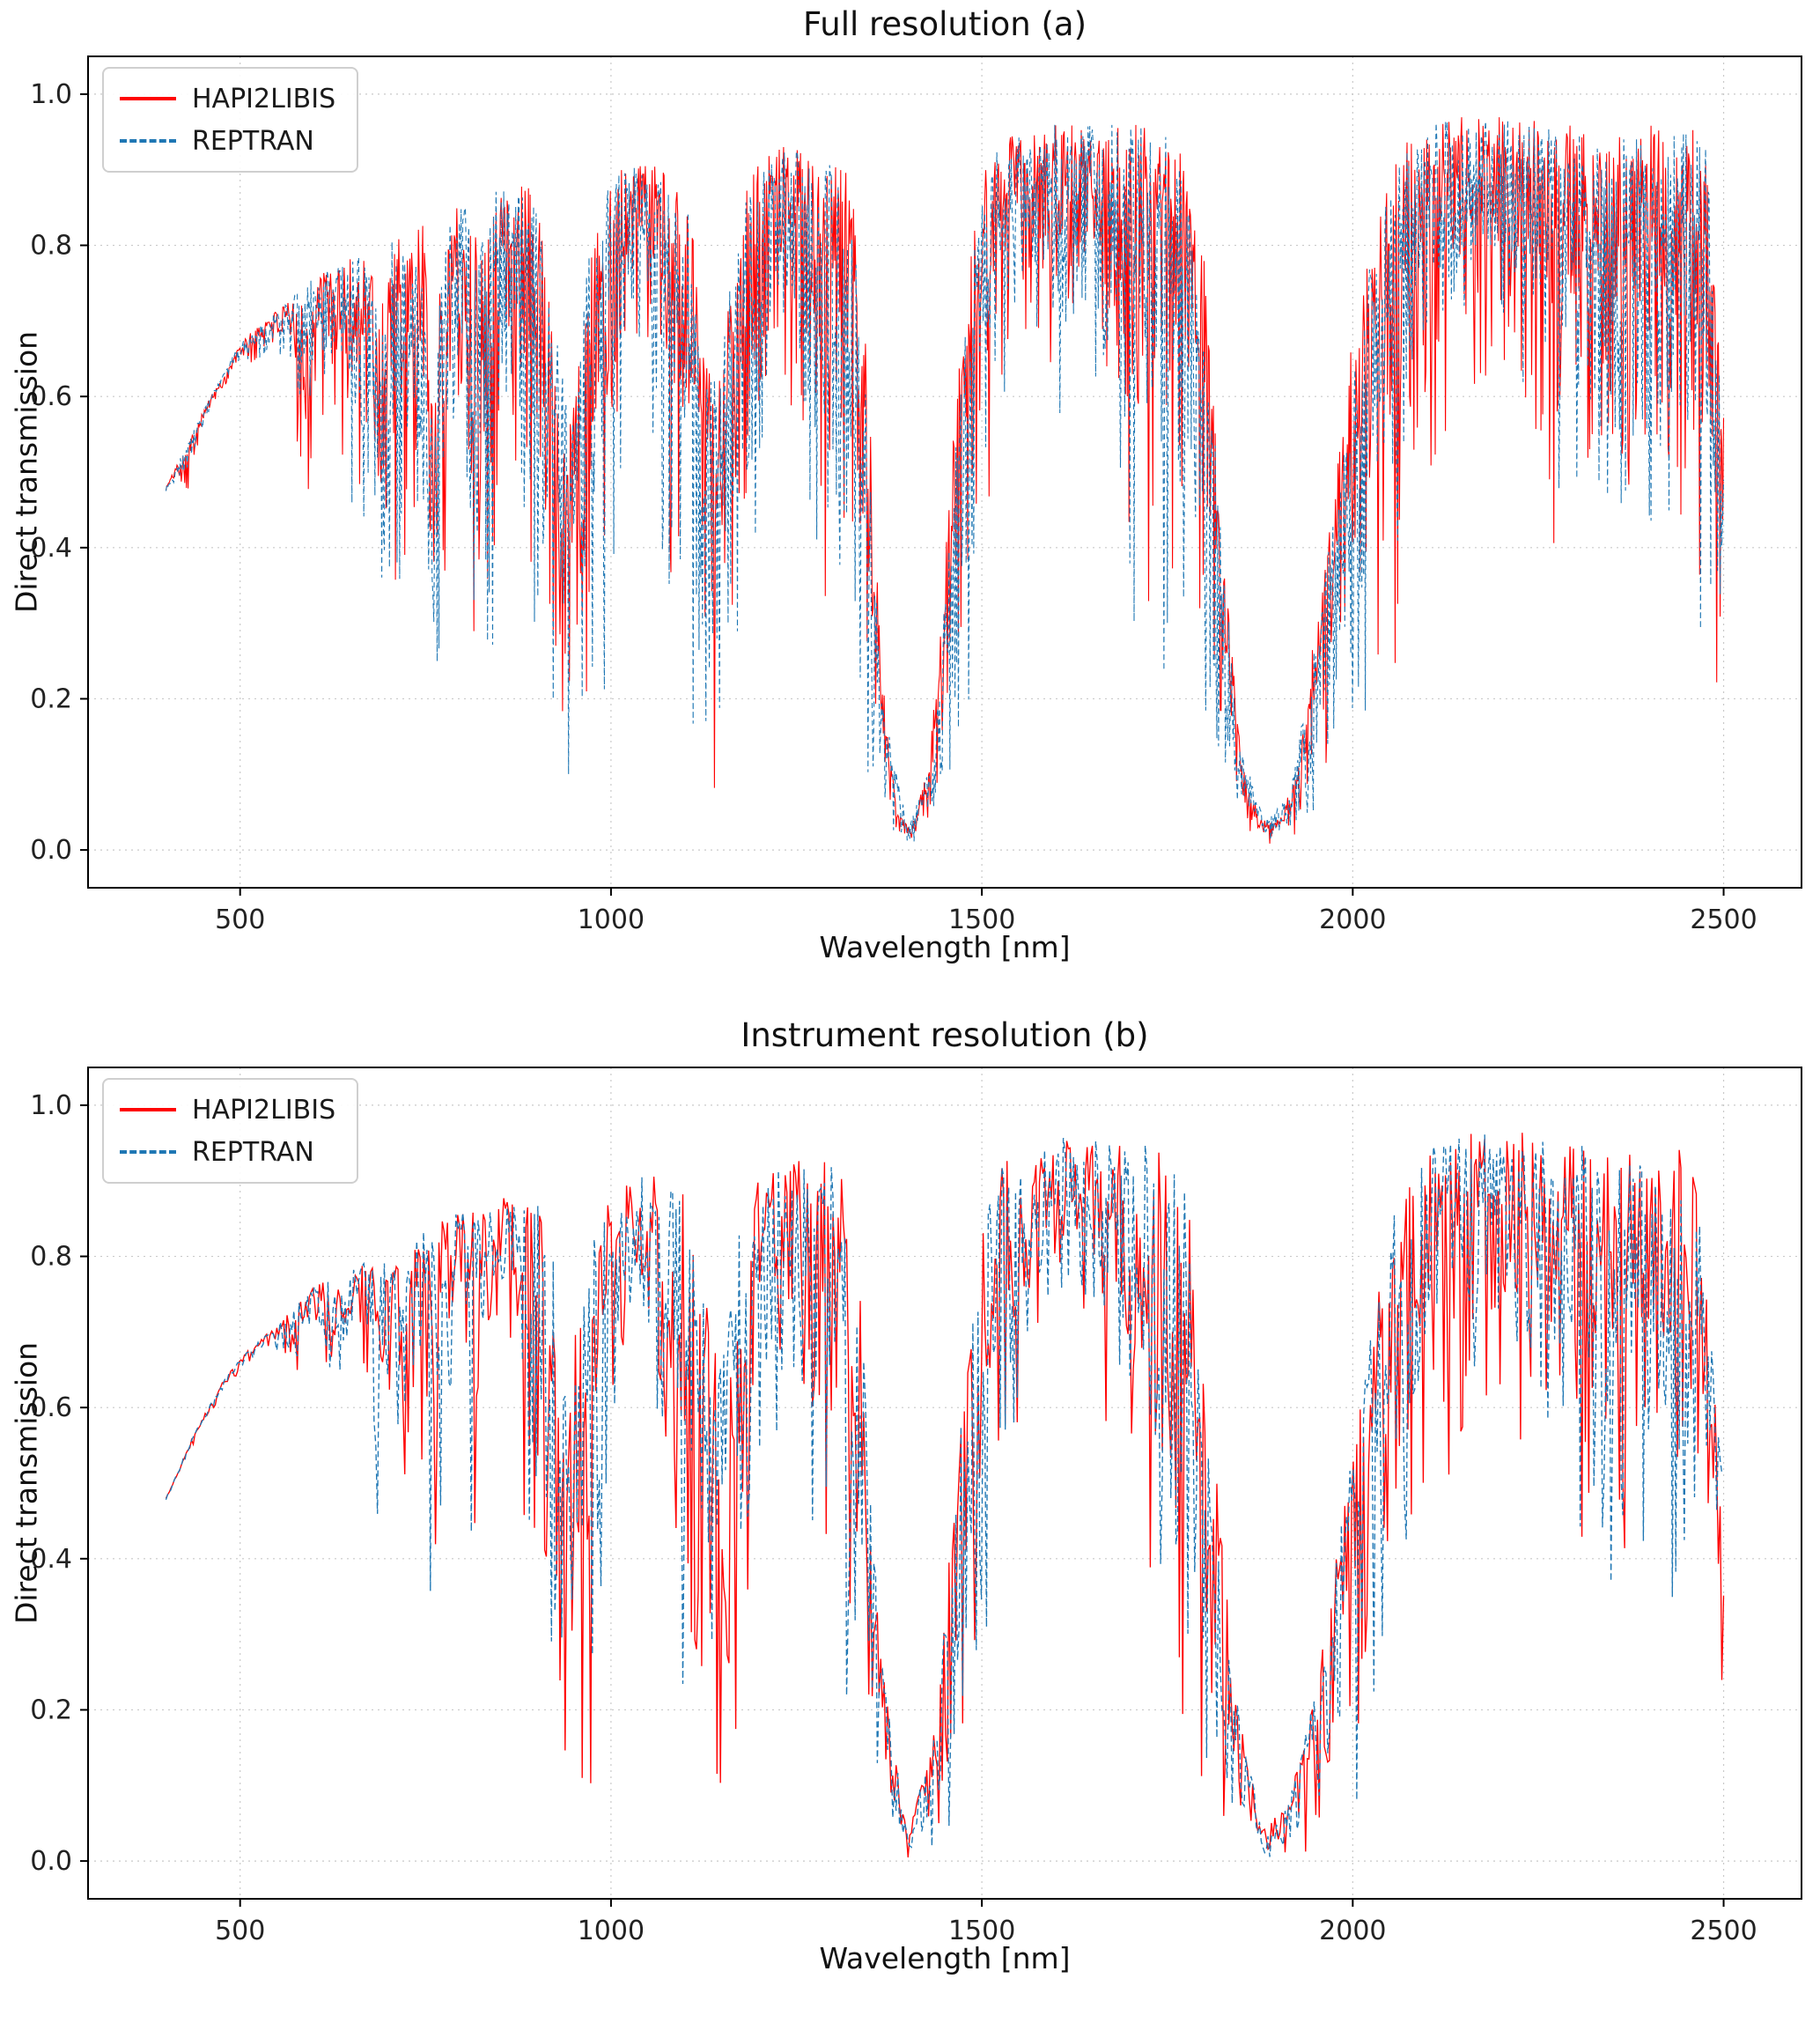 The width and height of the screenshot is (1820, 2023). What do you see at coordinates (944, 24) in the screenshot?
I see `chart-title: Full resolution (a)` at bounding box center [944, 24].